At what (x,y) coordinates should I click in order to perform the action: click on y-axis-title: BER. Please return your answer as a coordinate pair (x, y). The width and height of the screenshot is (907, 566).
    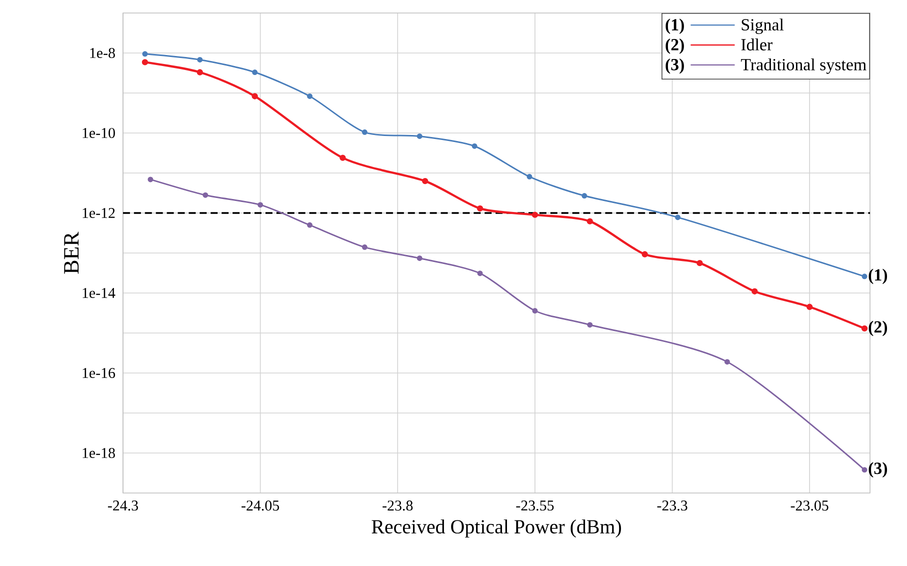
    Looking at the image, I should click on (71, 253).